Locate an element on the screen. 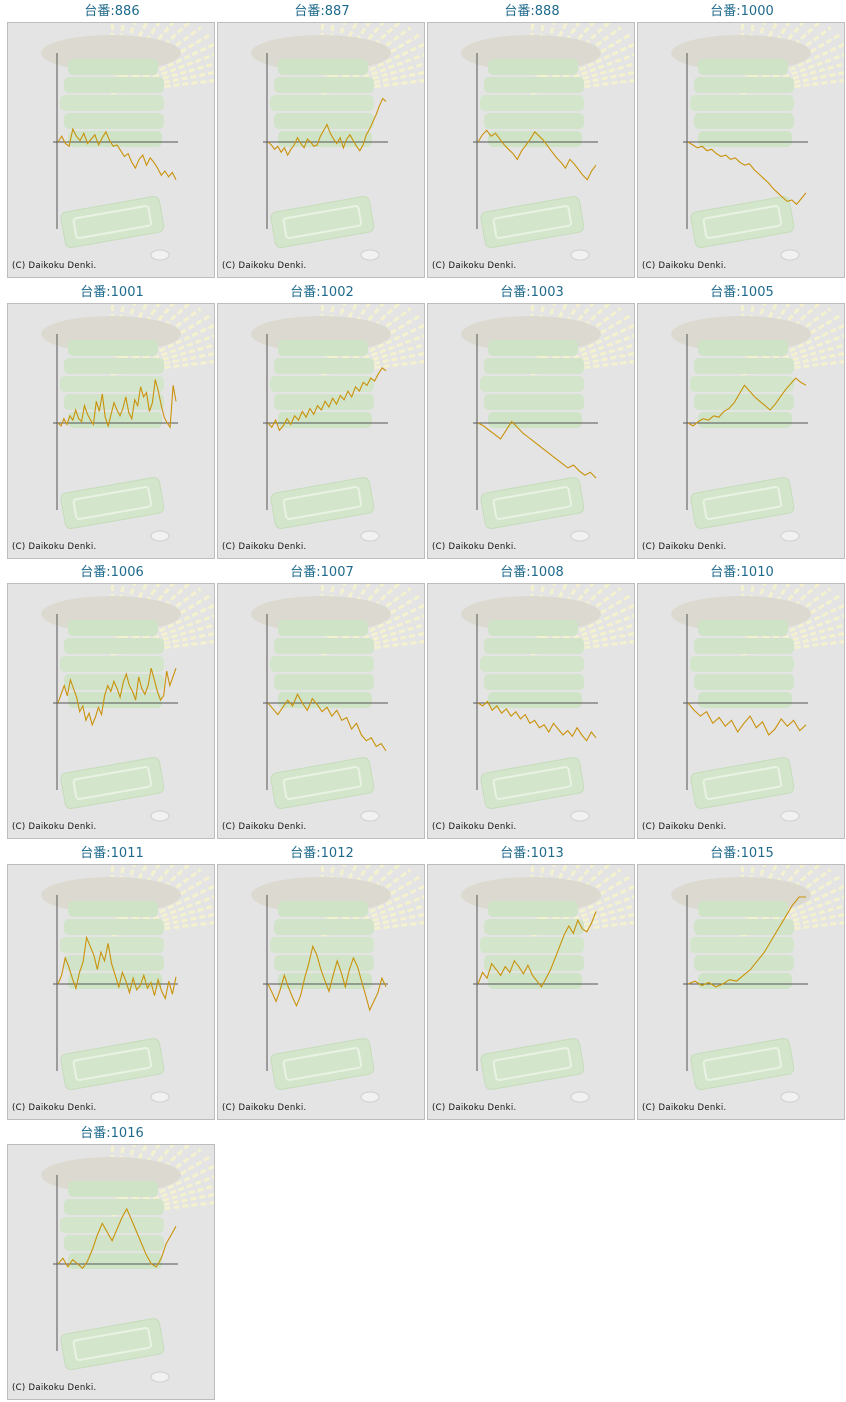 This screenshot has width=846, height=1402. graph-card: 台番:1003 is located at coordinates (532, 422).